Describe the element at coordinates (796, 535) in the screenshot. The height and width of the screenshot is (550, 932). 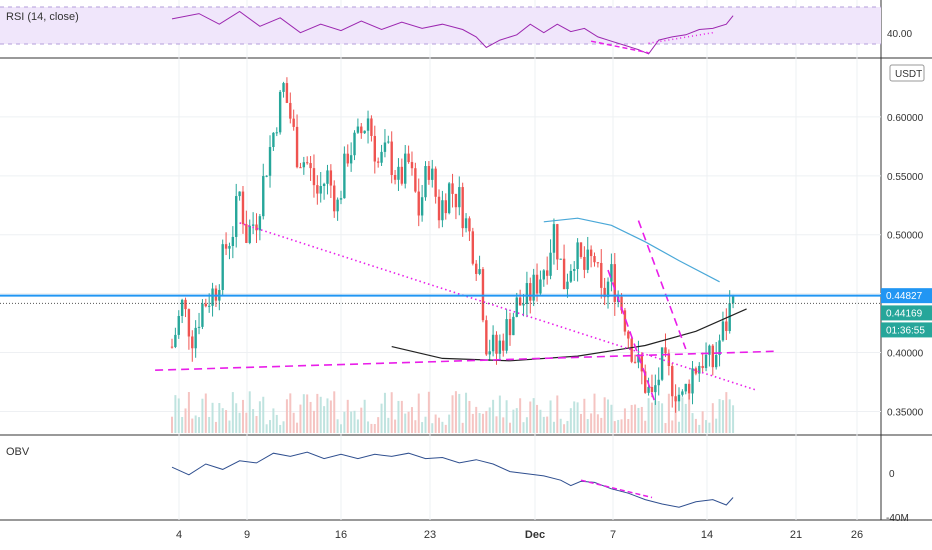
I see `time-tick-label: 21` at that location.